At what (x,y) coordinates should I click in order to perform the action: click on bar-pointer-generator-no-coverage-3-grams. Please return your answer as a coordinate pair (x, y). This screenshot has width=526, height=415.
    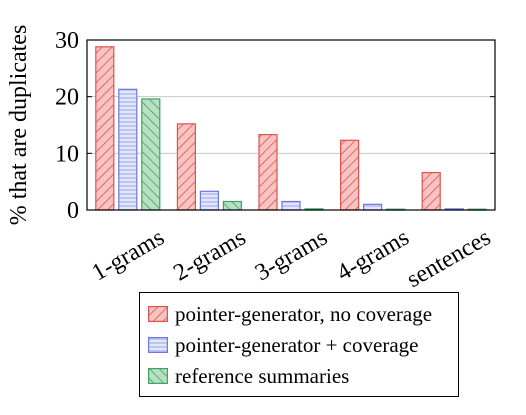
    Looking at the image, I should click on (268, 172).